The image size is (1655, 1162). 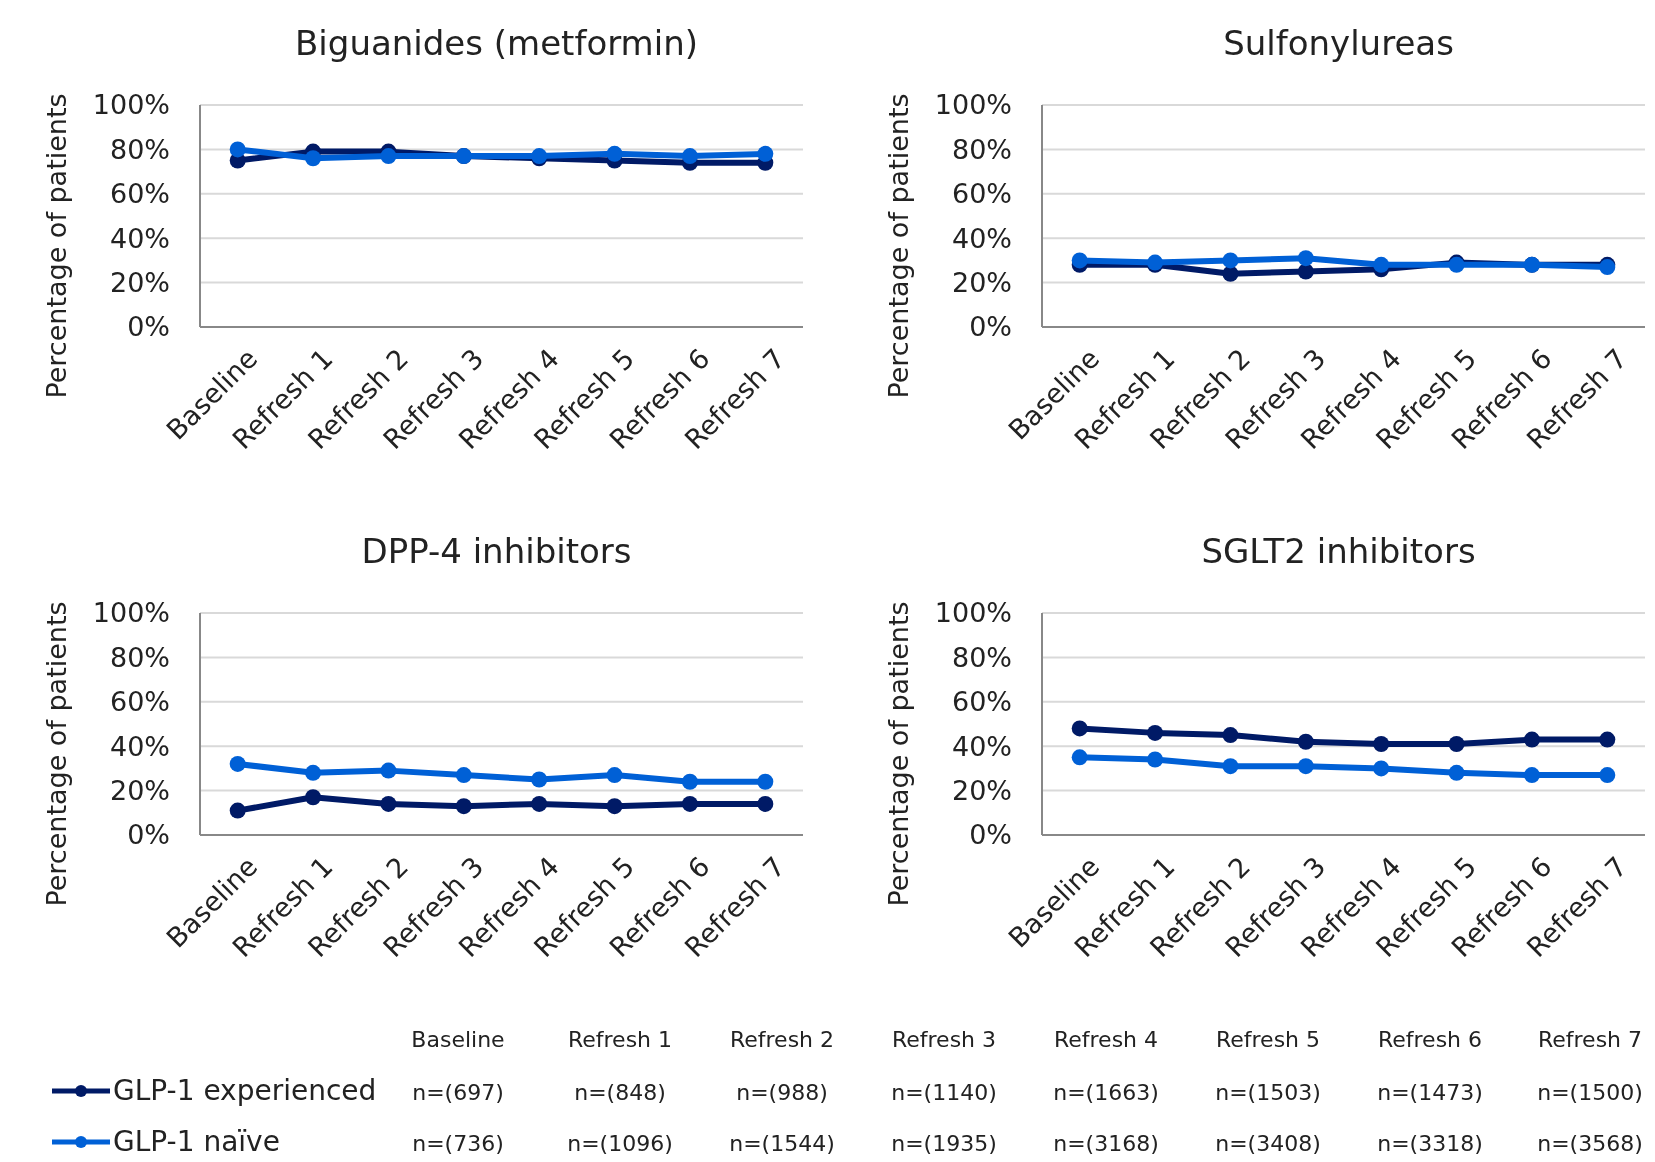 What do you see at coordinates (1430, 1143) in the screenshot?
I see `text: n=(3318)` at bounding box center [1430, 1143].